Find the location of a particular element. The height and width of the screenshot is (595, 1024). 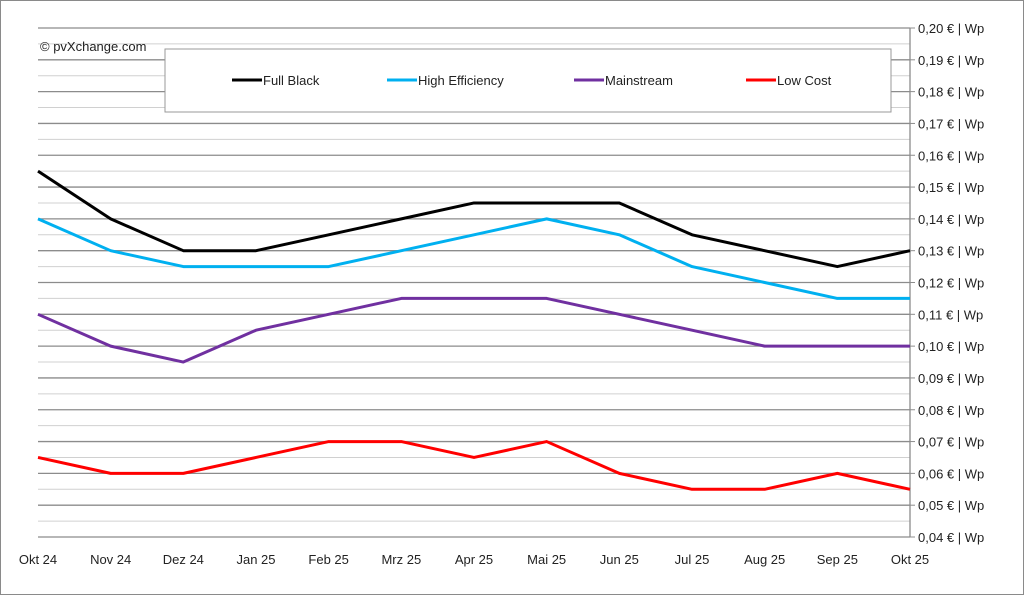

y-tick-label: 0,14 € | Wp is located at coordinates (951, 219).